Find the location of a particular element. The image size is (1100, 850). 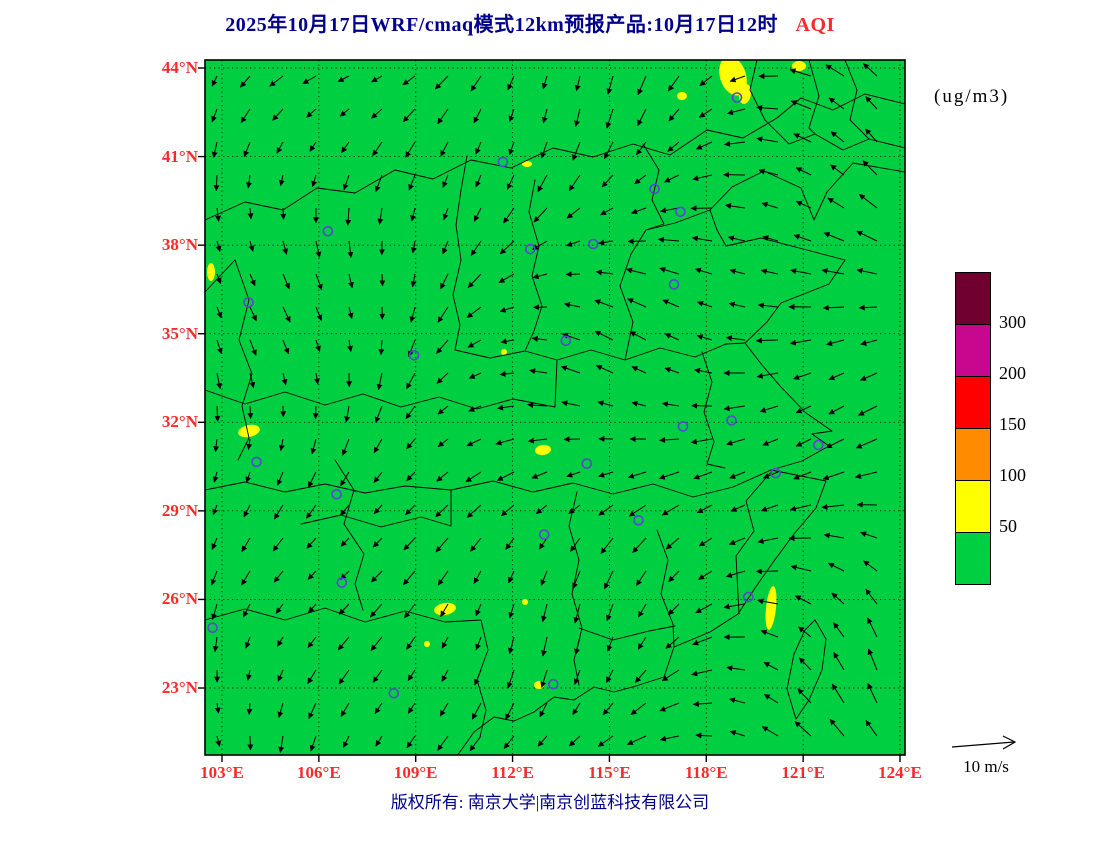

lat-tick-label: 29°N is located at coordinates (179, 510).